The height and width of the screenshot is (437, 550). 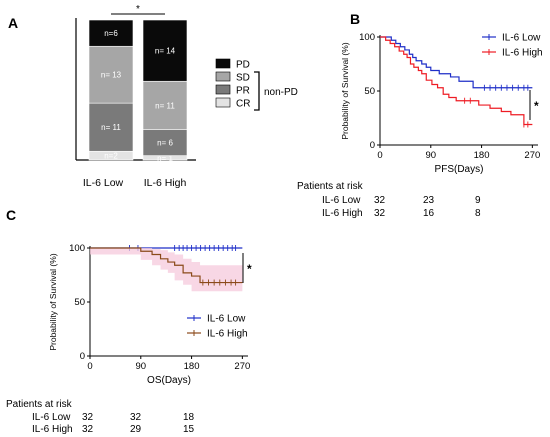 What do you see at coordinates (367, 37) in the screenshot?
I see `ytick-label-b-100: 100` at bounding box center [367, 37].